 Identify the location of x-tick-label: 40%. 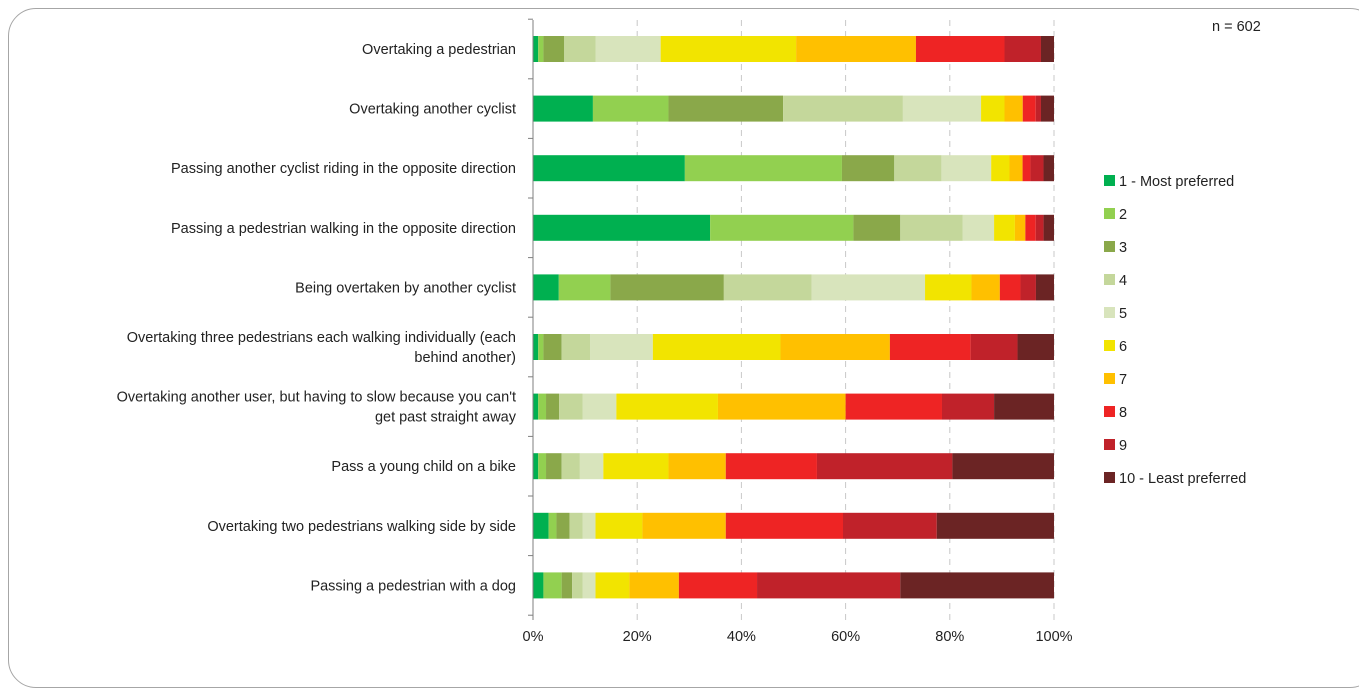
(741, 637).